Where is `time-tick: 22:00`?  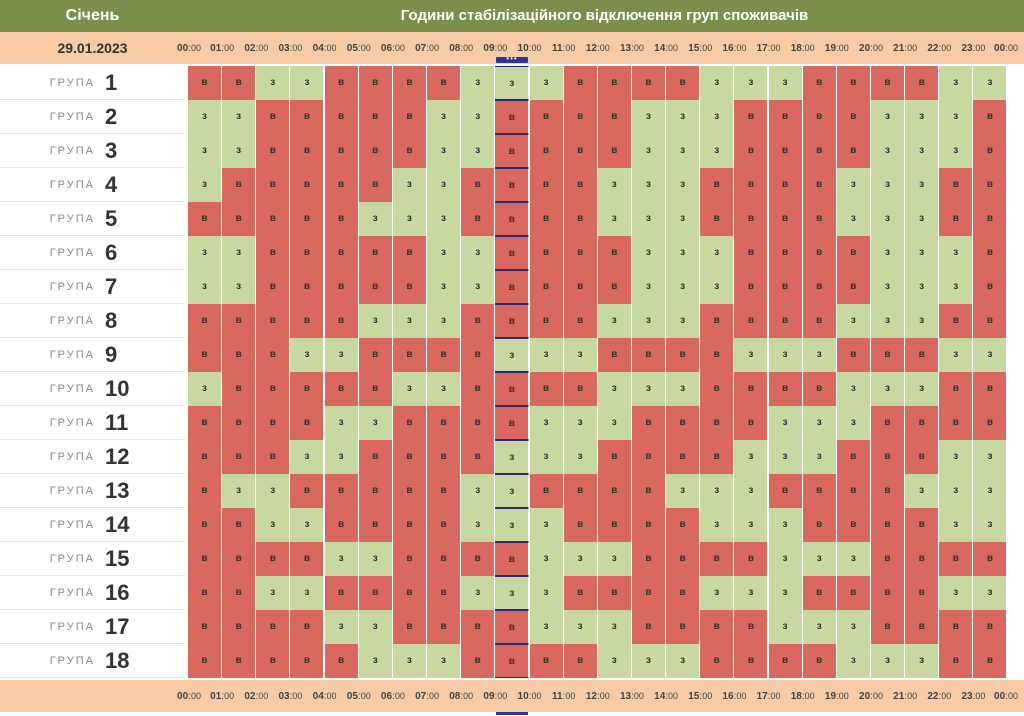 time-tick: 22:00 is located at coordinates (939, 48).